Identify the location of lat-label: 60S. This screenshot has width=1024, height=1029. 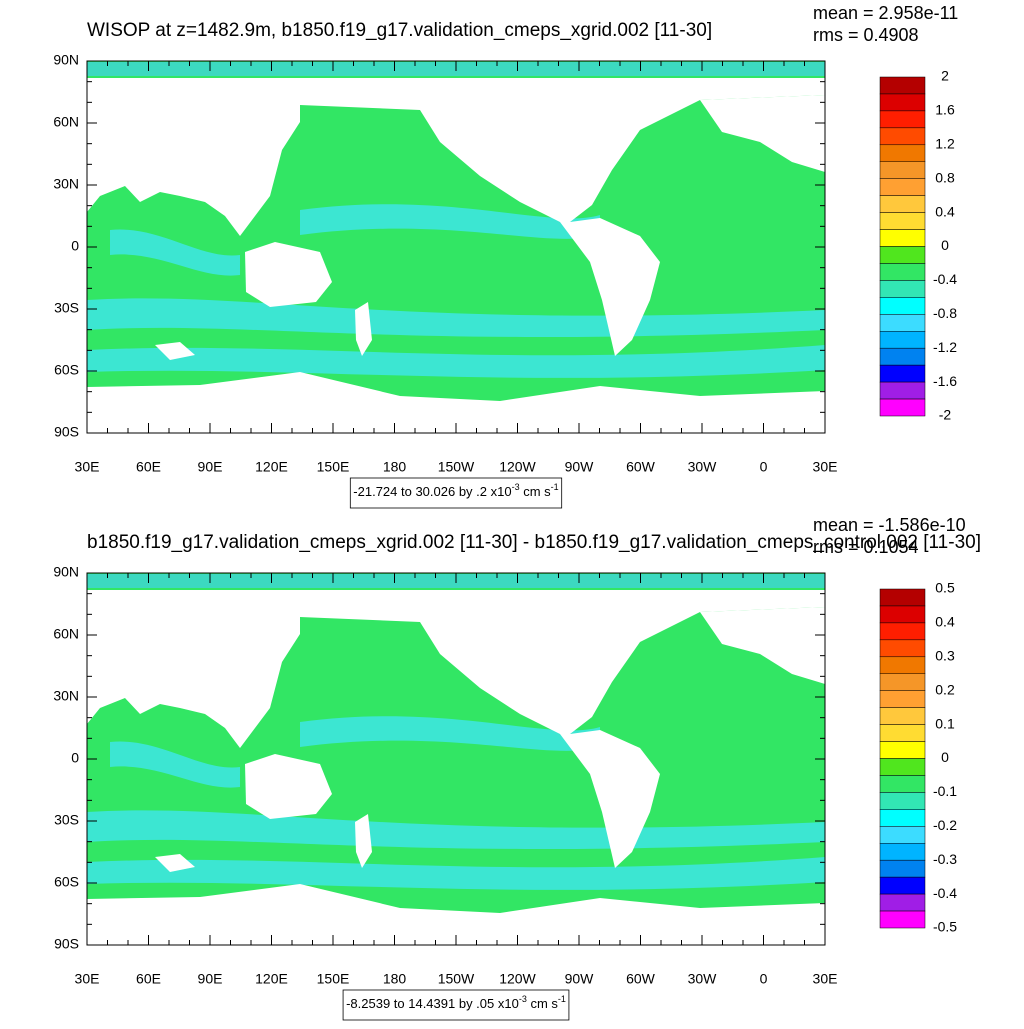
(66, 370).